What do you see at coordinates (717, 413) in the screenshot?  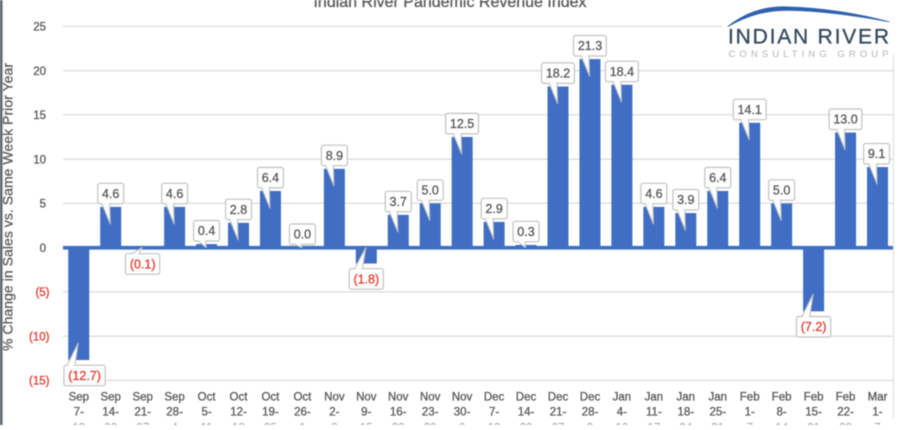 I see `svg-text: 25-` at bounding box center [717, 413].